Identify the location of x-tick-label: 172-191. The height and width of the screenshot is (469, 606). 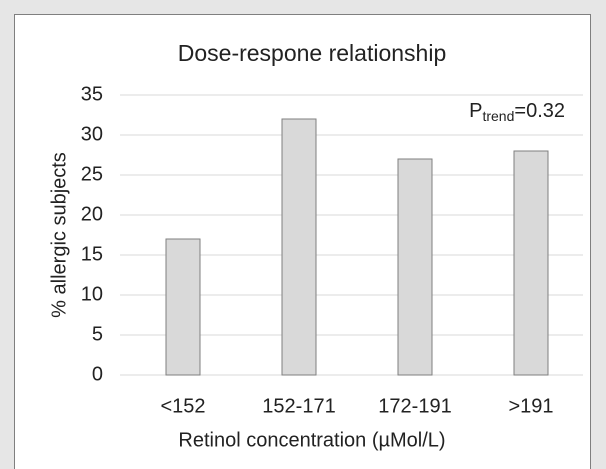
(414, 406).